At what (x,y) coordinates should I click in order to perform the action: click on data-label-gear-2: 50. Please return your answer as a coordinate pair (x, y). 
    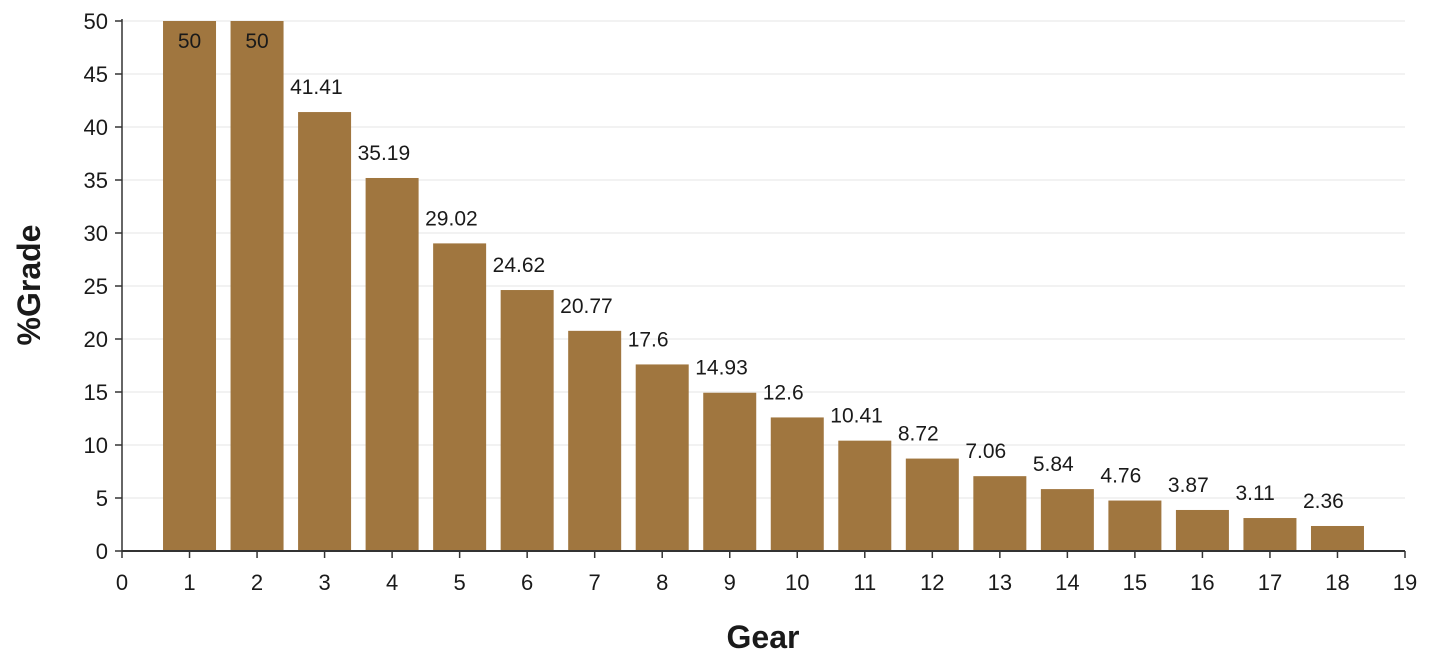
    Looking at the image, I should click on (256, 41).